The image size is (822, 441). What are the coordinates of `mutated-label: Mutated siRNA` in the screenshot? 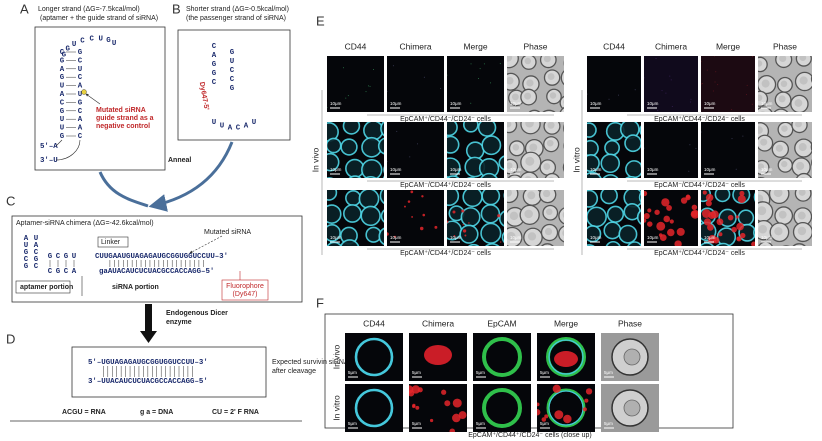 It's located at (227, 232).